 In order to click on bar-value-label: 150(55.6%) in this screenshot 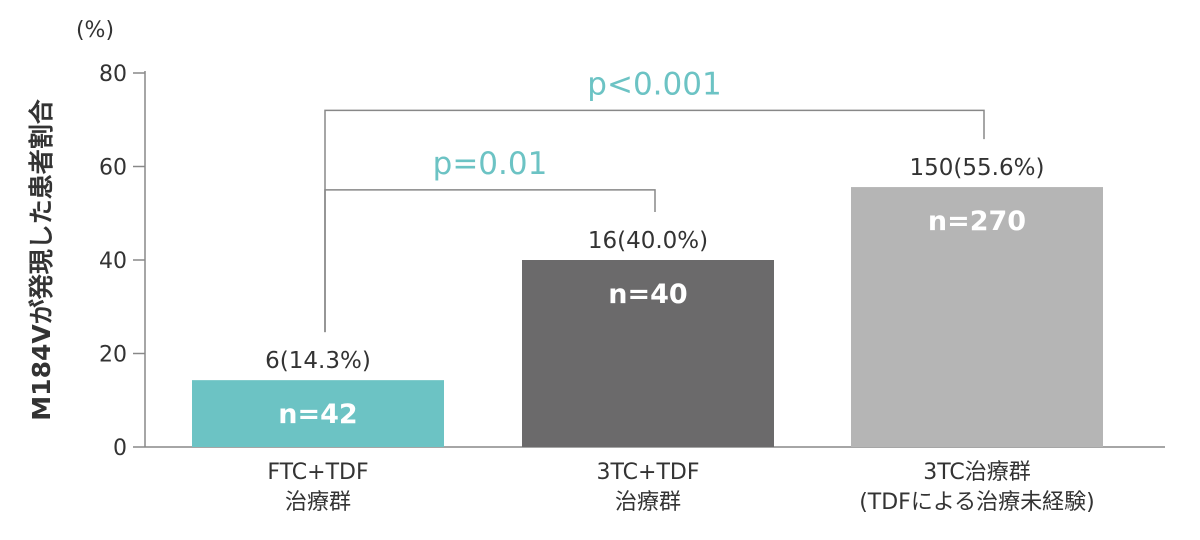, I will do `click(977, 168)`.